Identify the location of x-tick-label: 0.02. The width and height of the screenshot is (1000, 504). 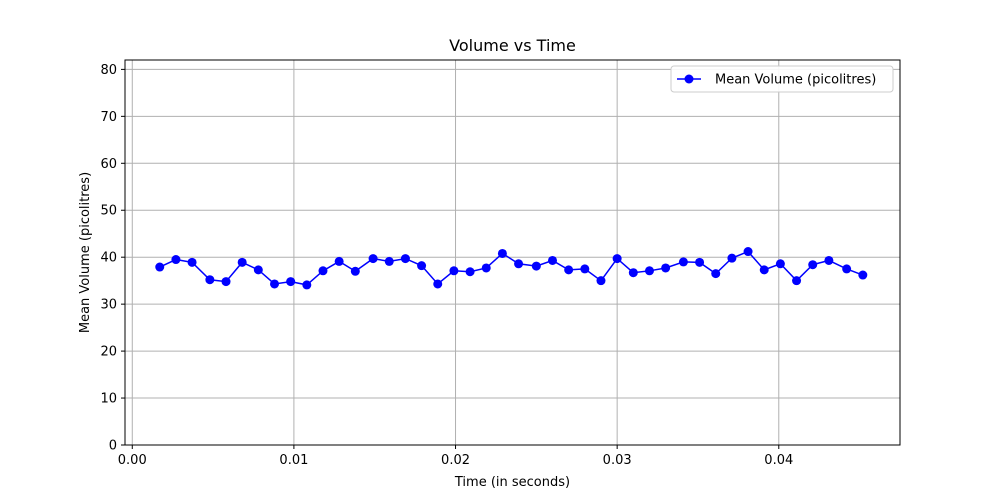
(455, 460).